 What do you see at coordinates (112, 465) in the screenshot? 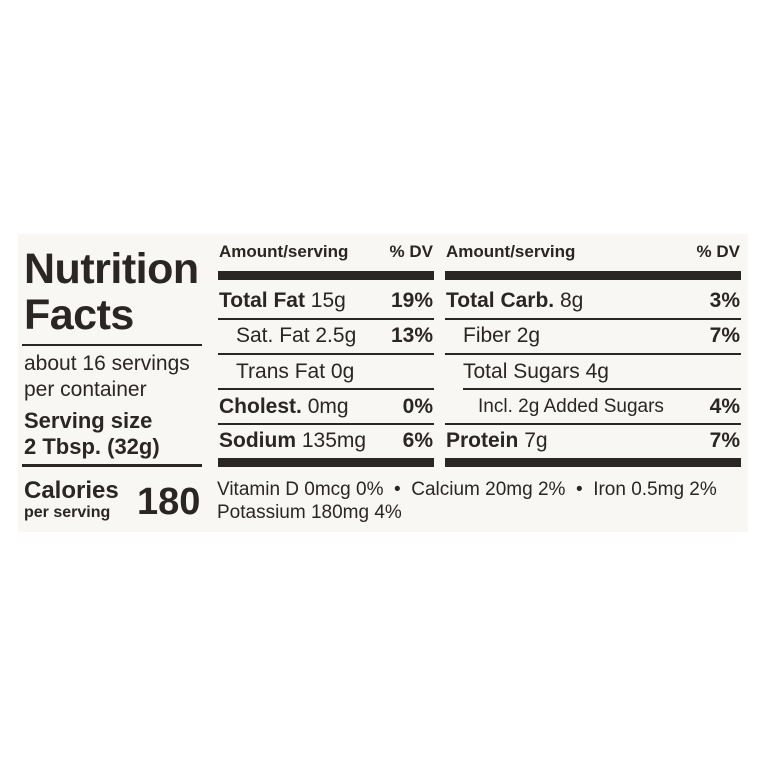
I see `serving-divider` at bounding box center [112, 465].